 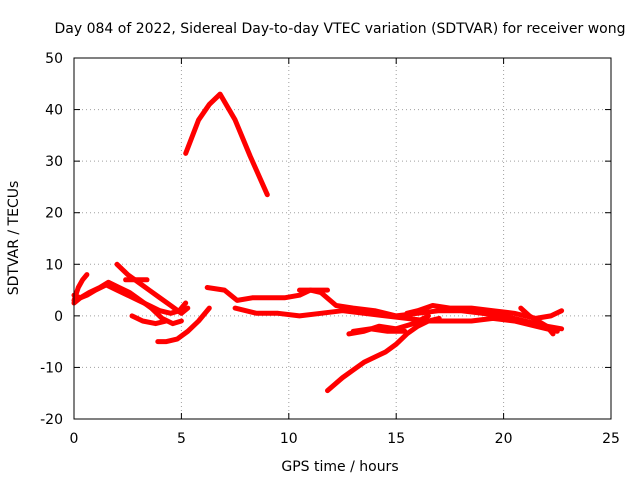 I want to click on x-axis-label: GPS time / hours, so click(x=339, y=467).